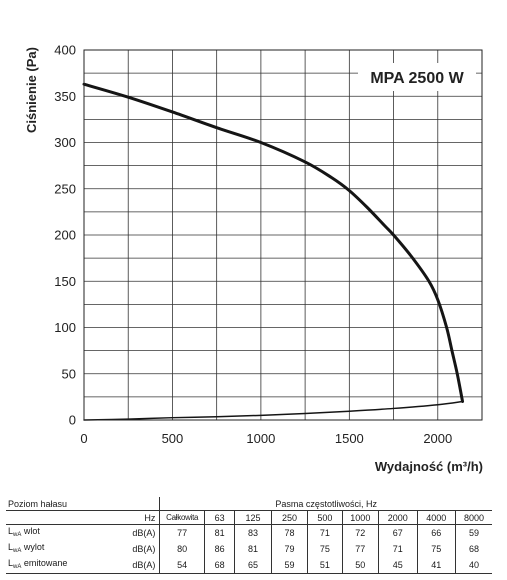 This screenshot has height=580, width=507. What do you see at coordinates (349, 438) in the screenshot?
I see `x-tick-label: 1500` at bounding box center [349, 438].